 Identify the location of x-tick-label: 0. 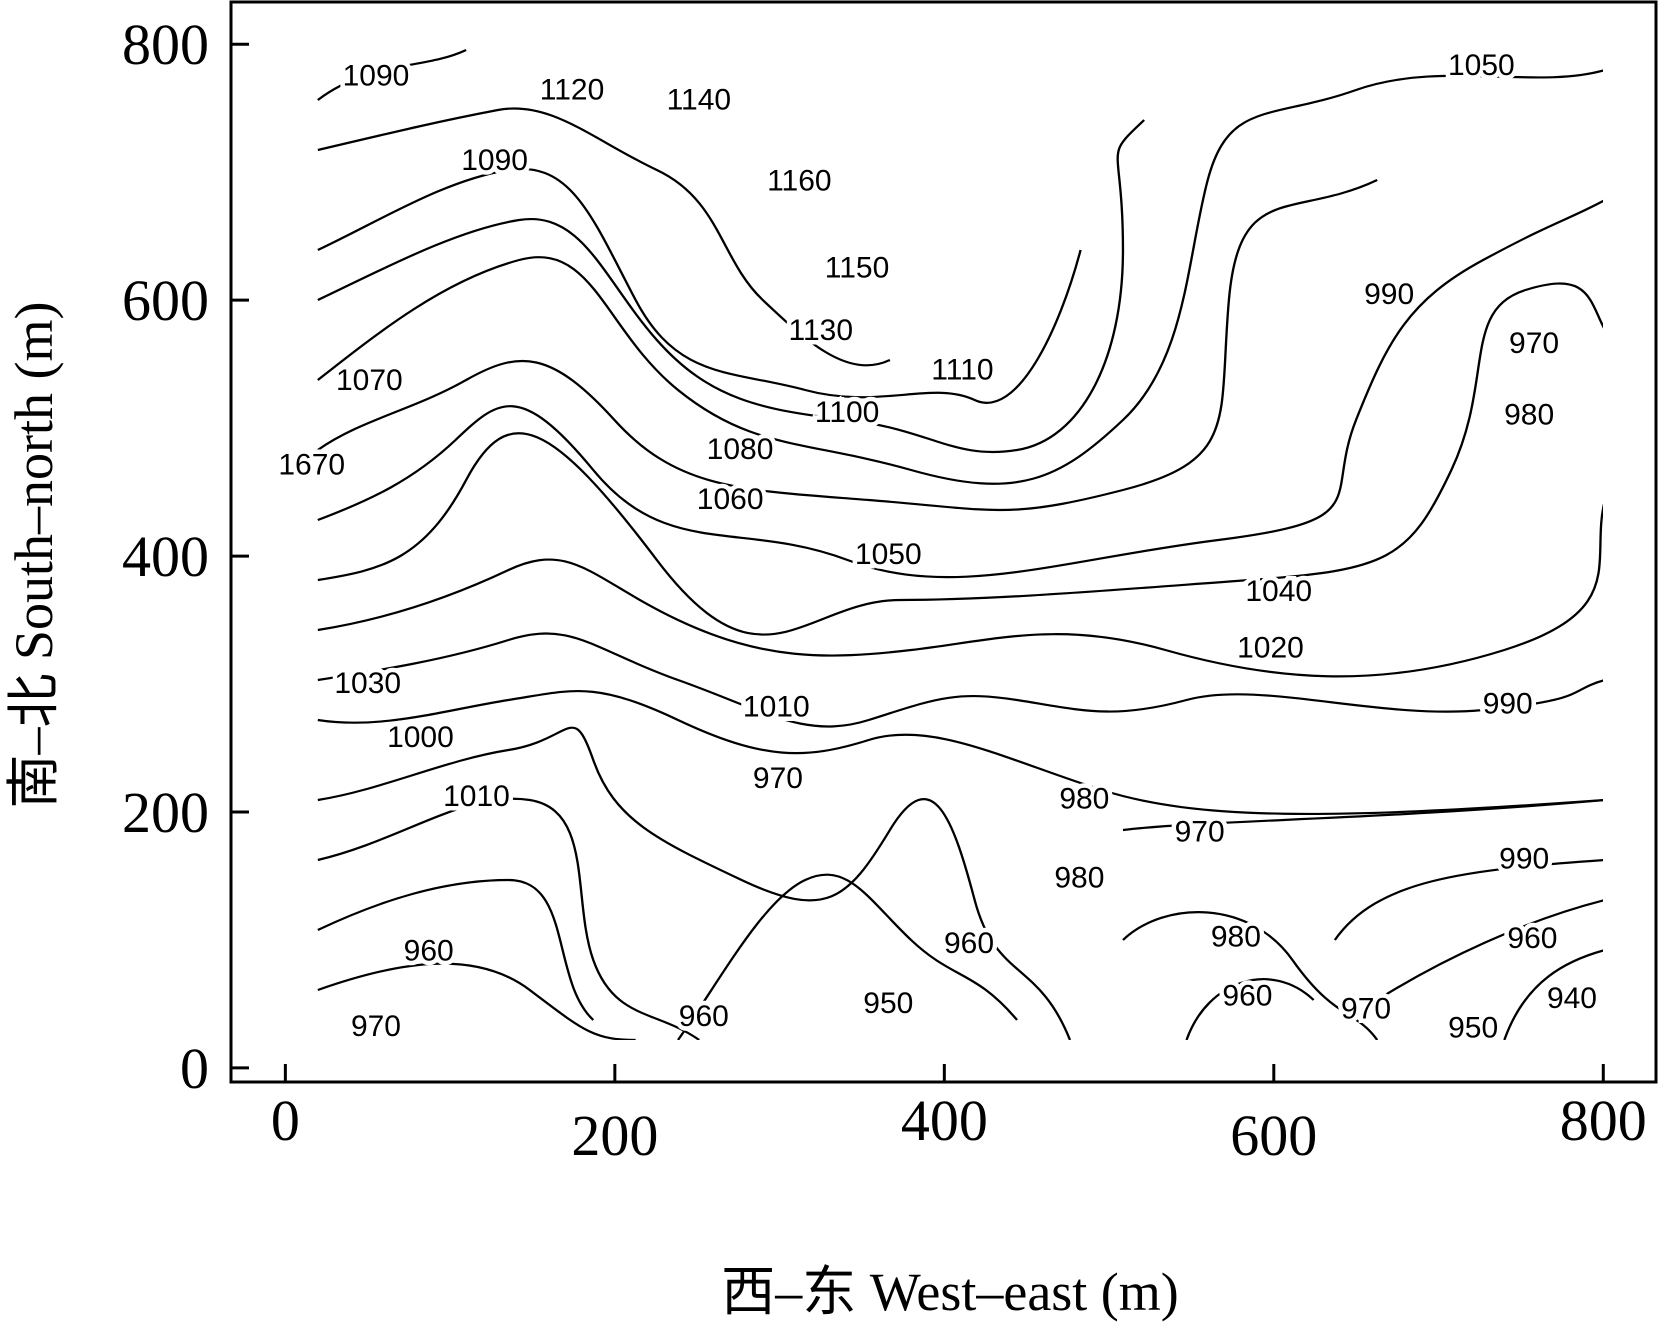
(285, 1120).